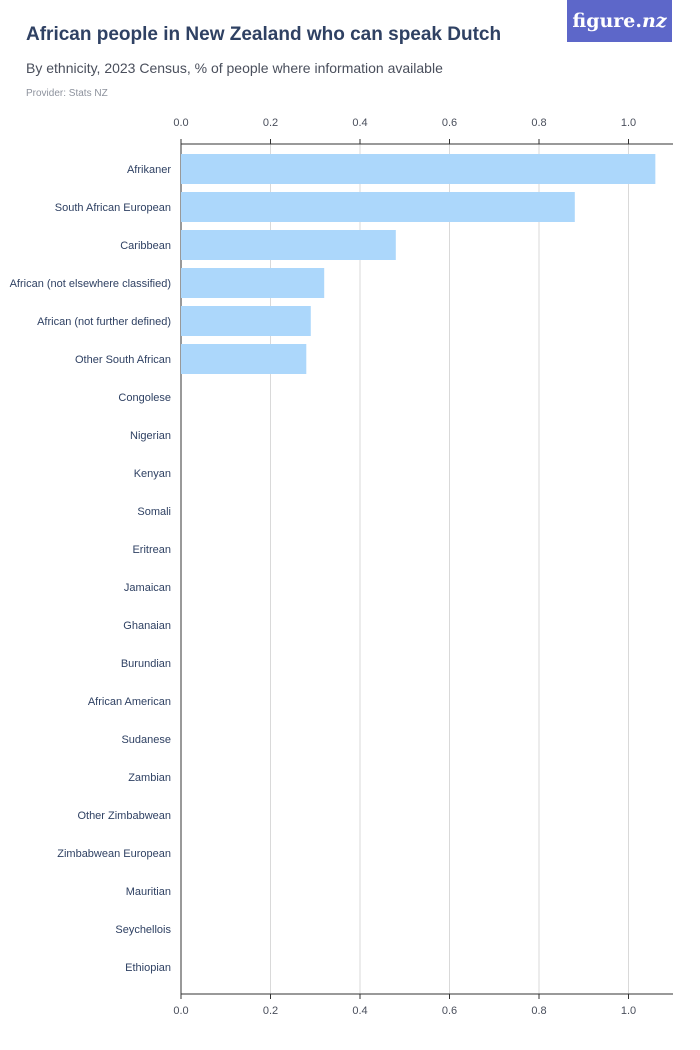 This screenshot has width=700, height=1050. Describe the element at coordinates (144, 398) in the screenshot. I see `category-label: Congolese` at that location.